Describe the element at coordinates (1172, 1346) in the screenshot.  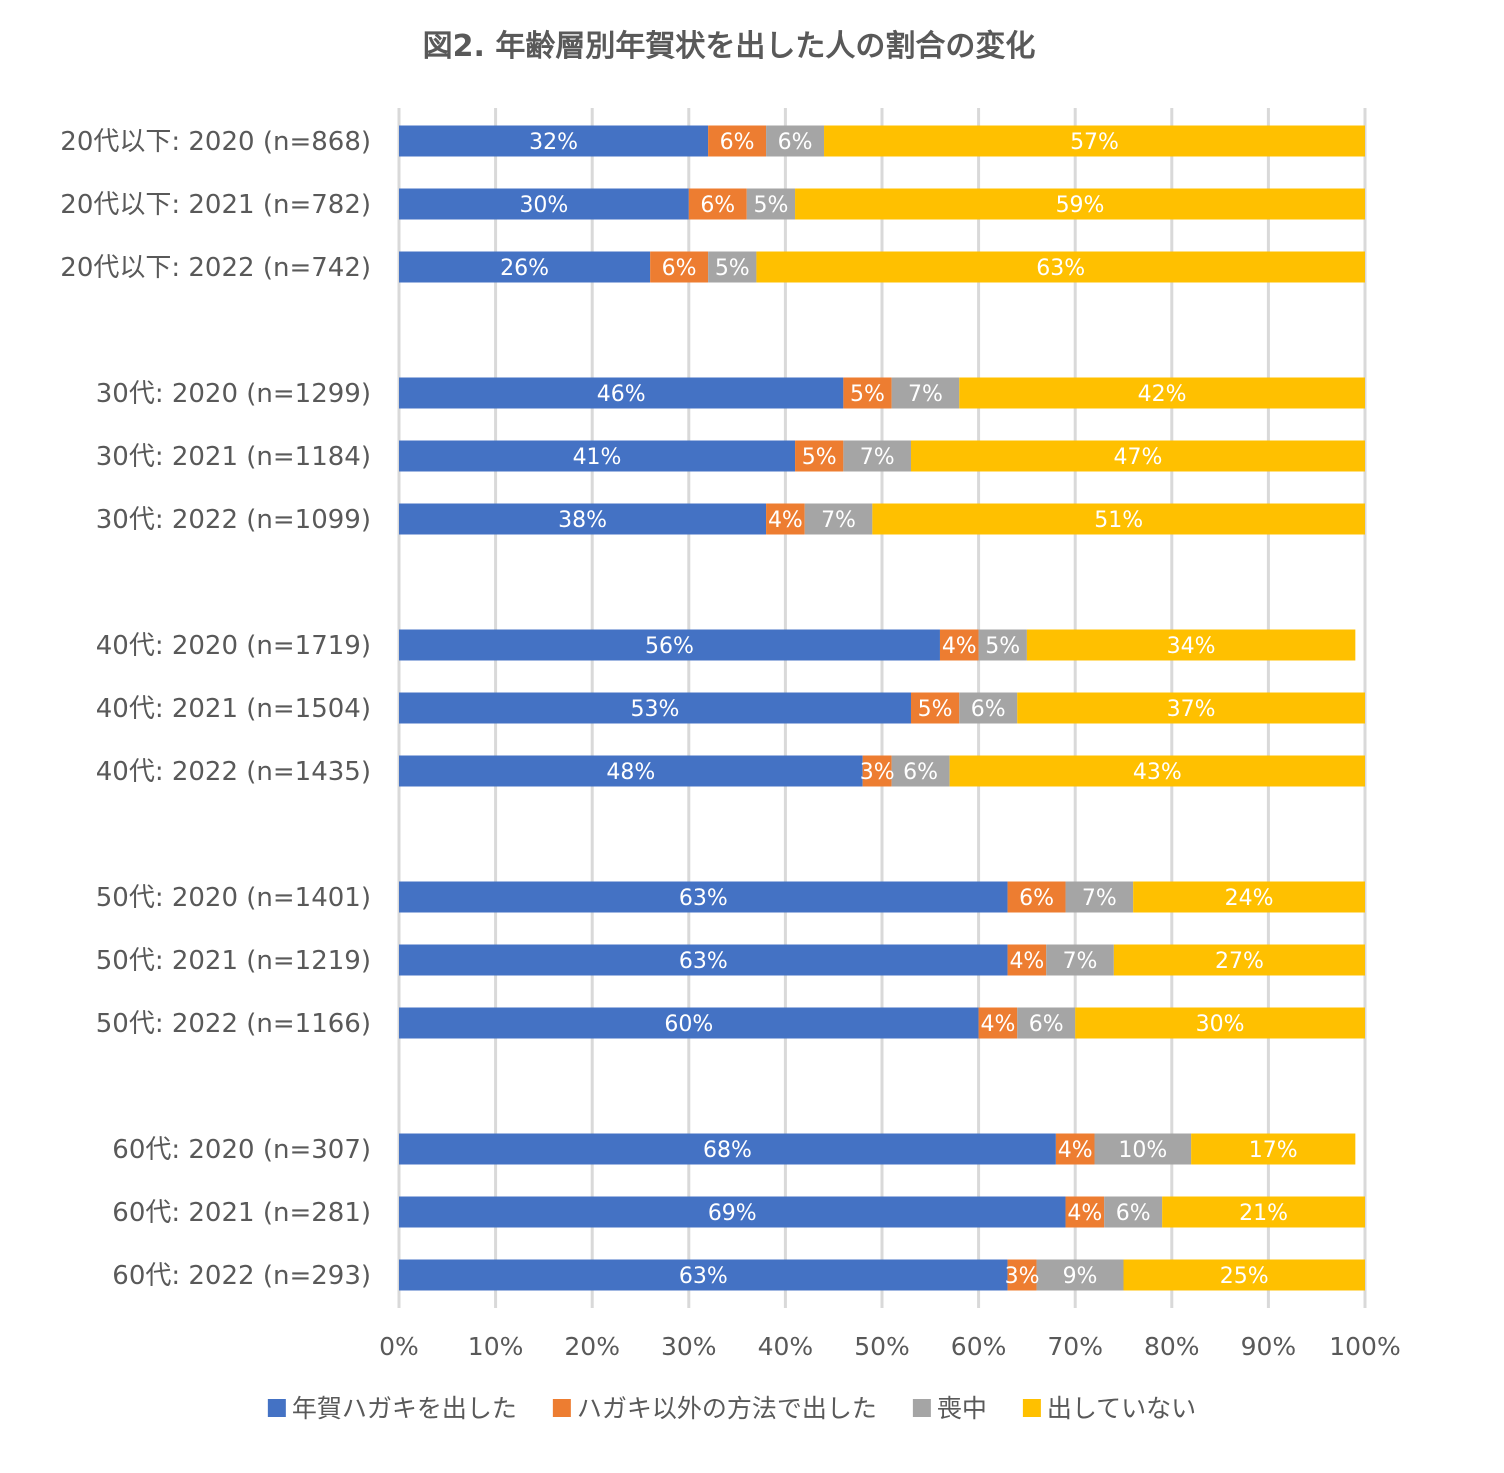
I see `x-tick-label: 80%` at that location.